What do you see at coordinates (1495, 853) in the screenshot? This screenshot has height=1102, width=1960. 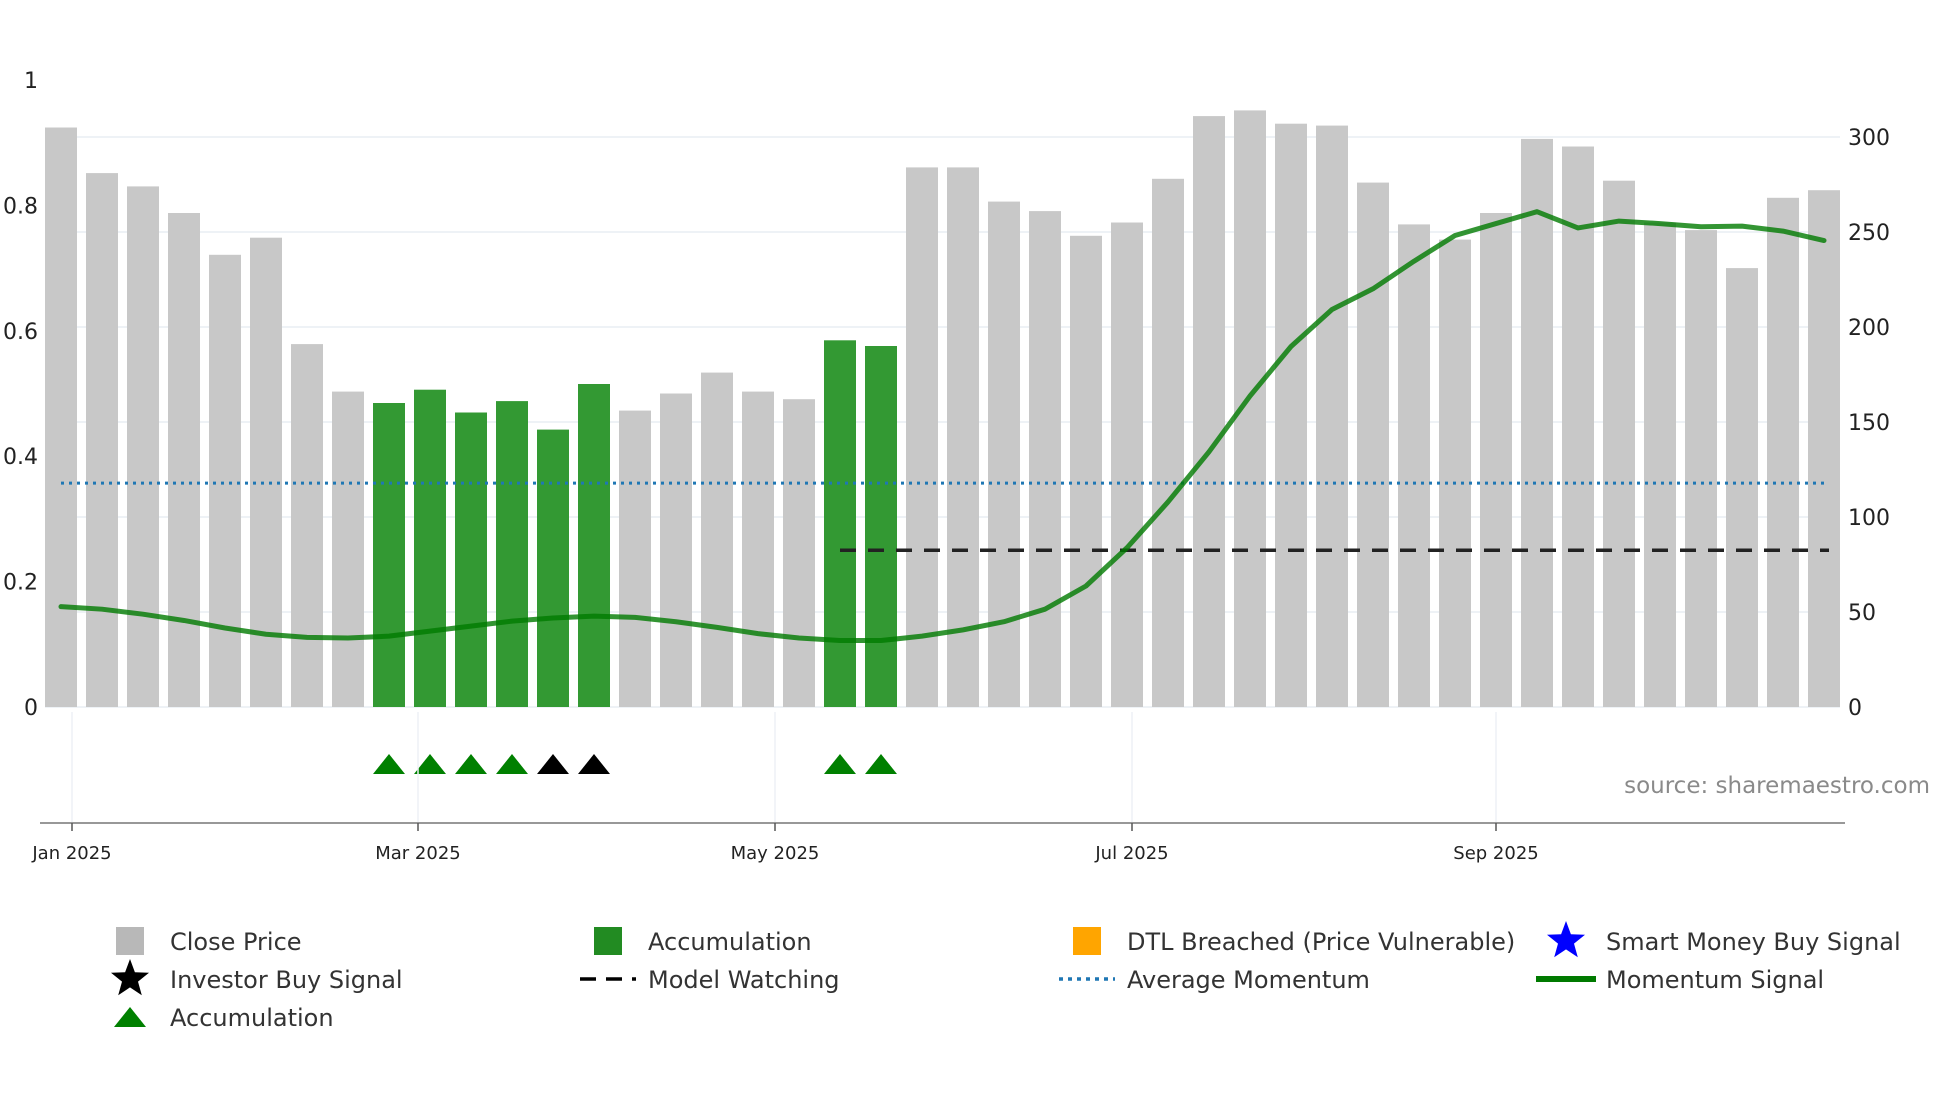 I see `x-tick-label: Sep 2025` at bounding box center [1495, 853].